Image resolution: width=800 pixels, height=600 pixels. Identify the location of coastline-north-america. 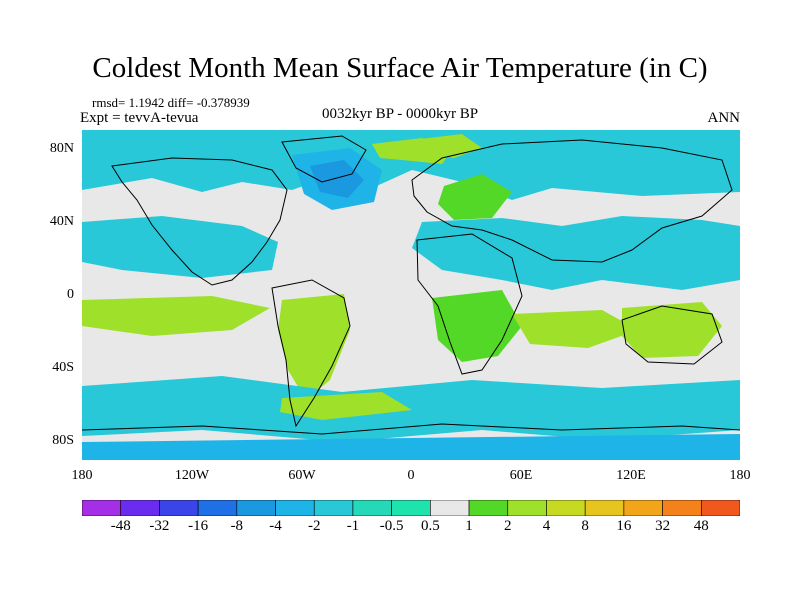
(199, 221).